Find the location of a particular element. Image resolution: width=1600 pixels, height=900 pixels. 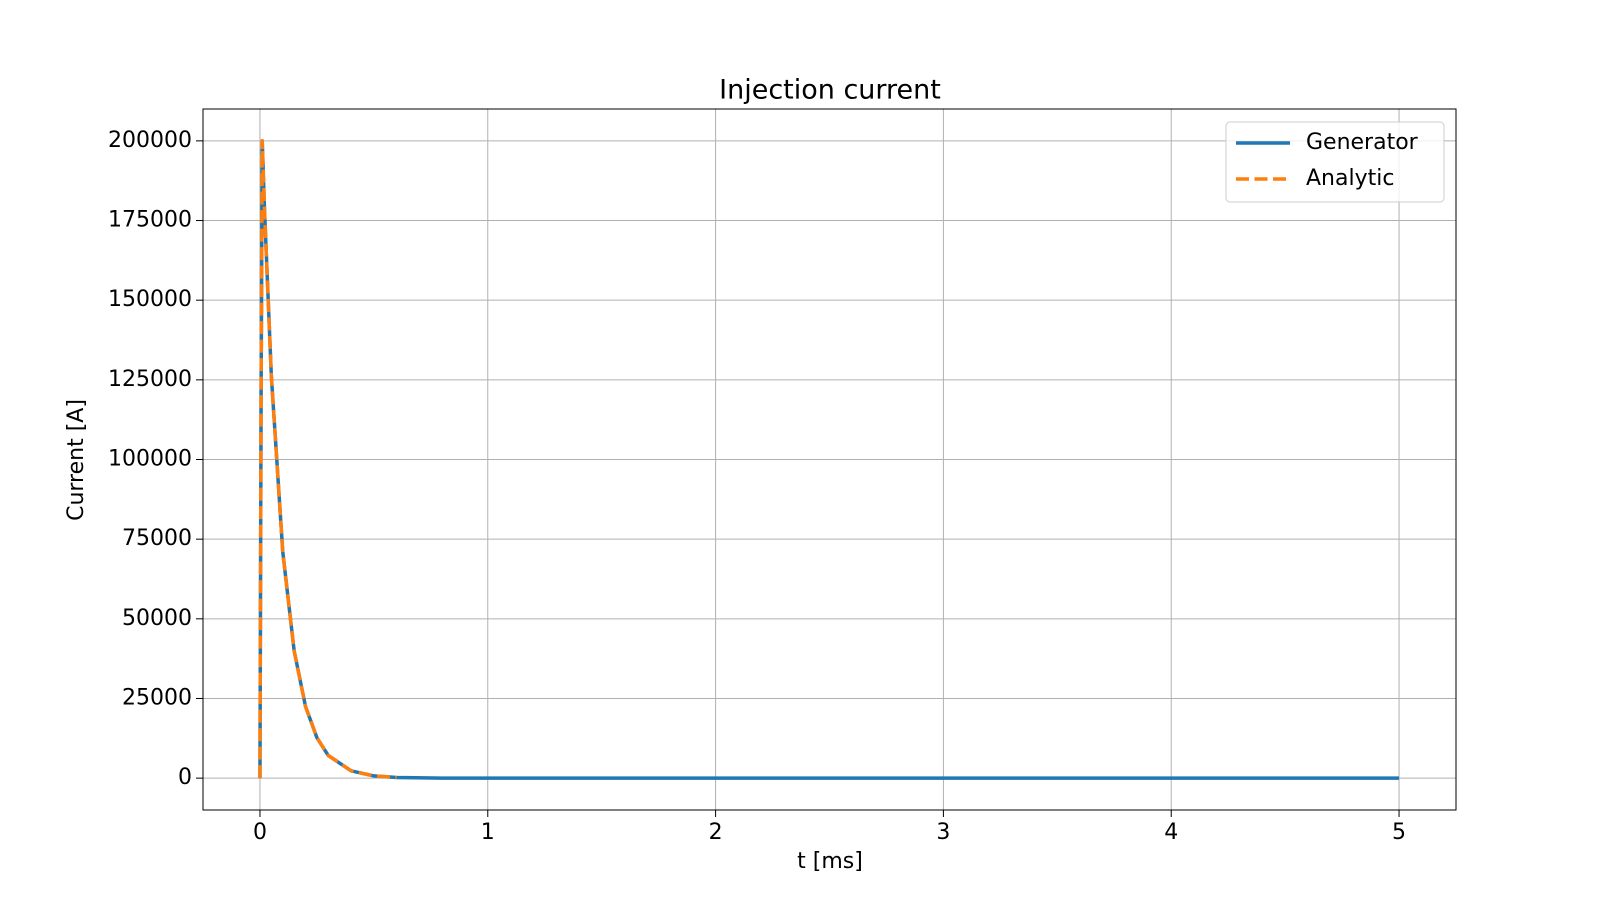

y-axis-label: Current [A] is located at coordinates (76, 460).